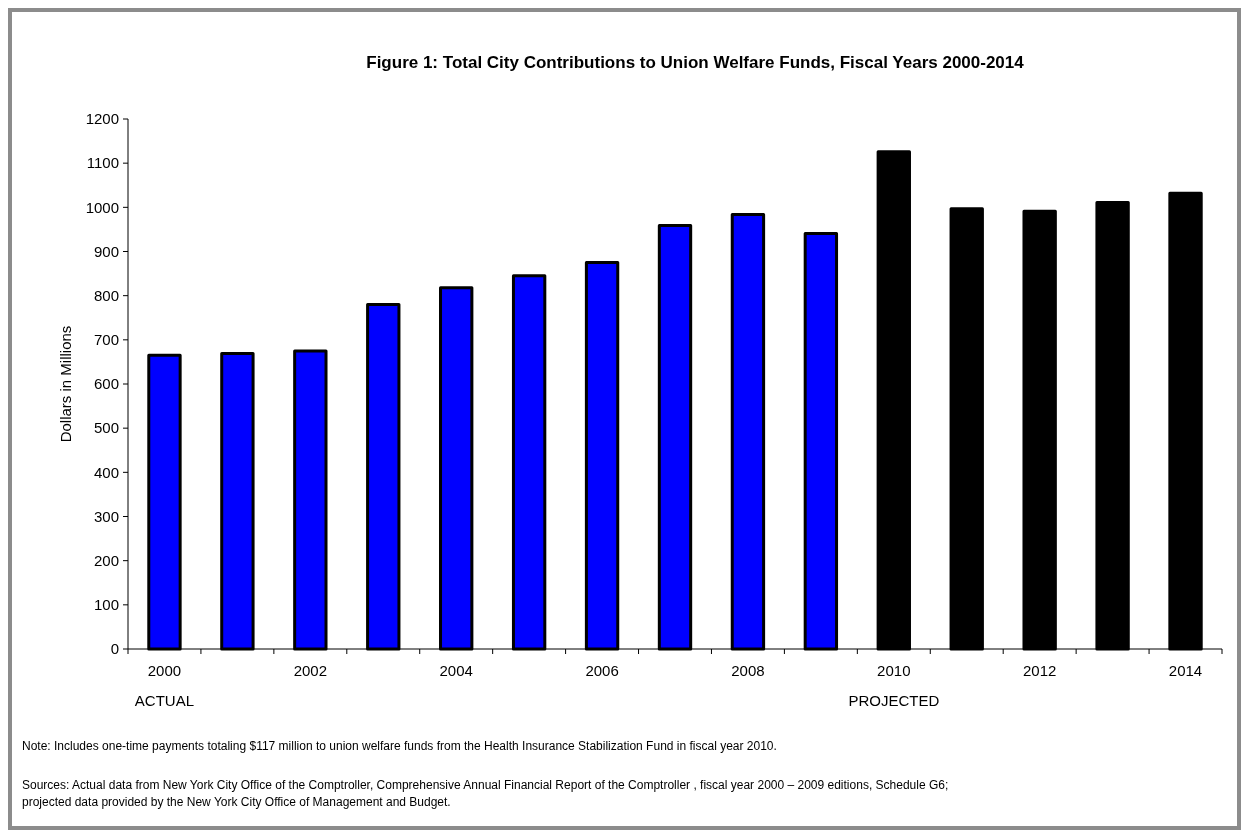 This screenshot has width=1249, height=838. I want to click on y-tick-label: 1000, so click(102, 207).